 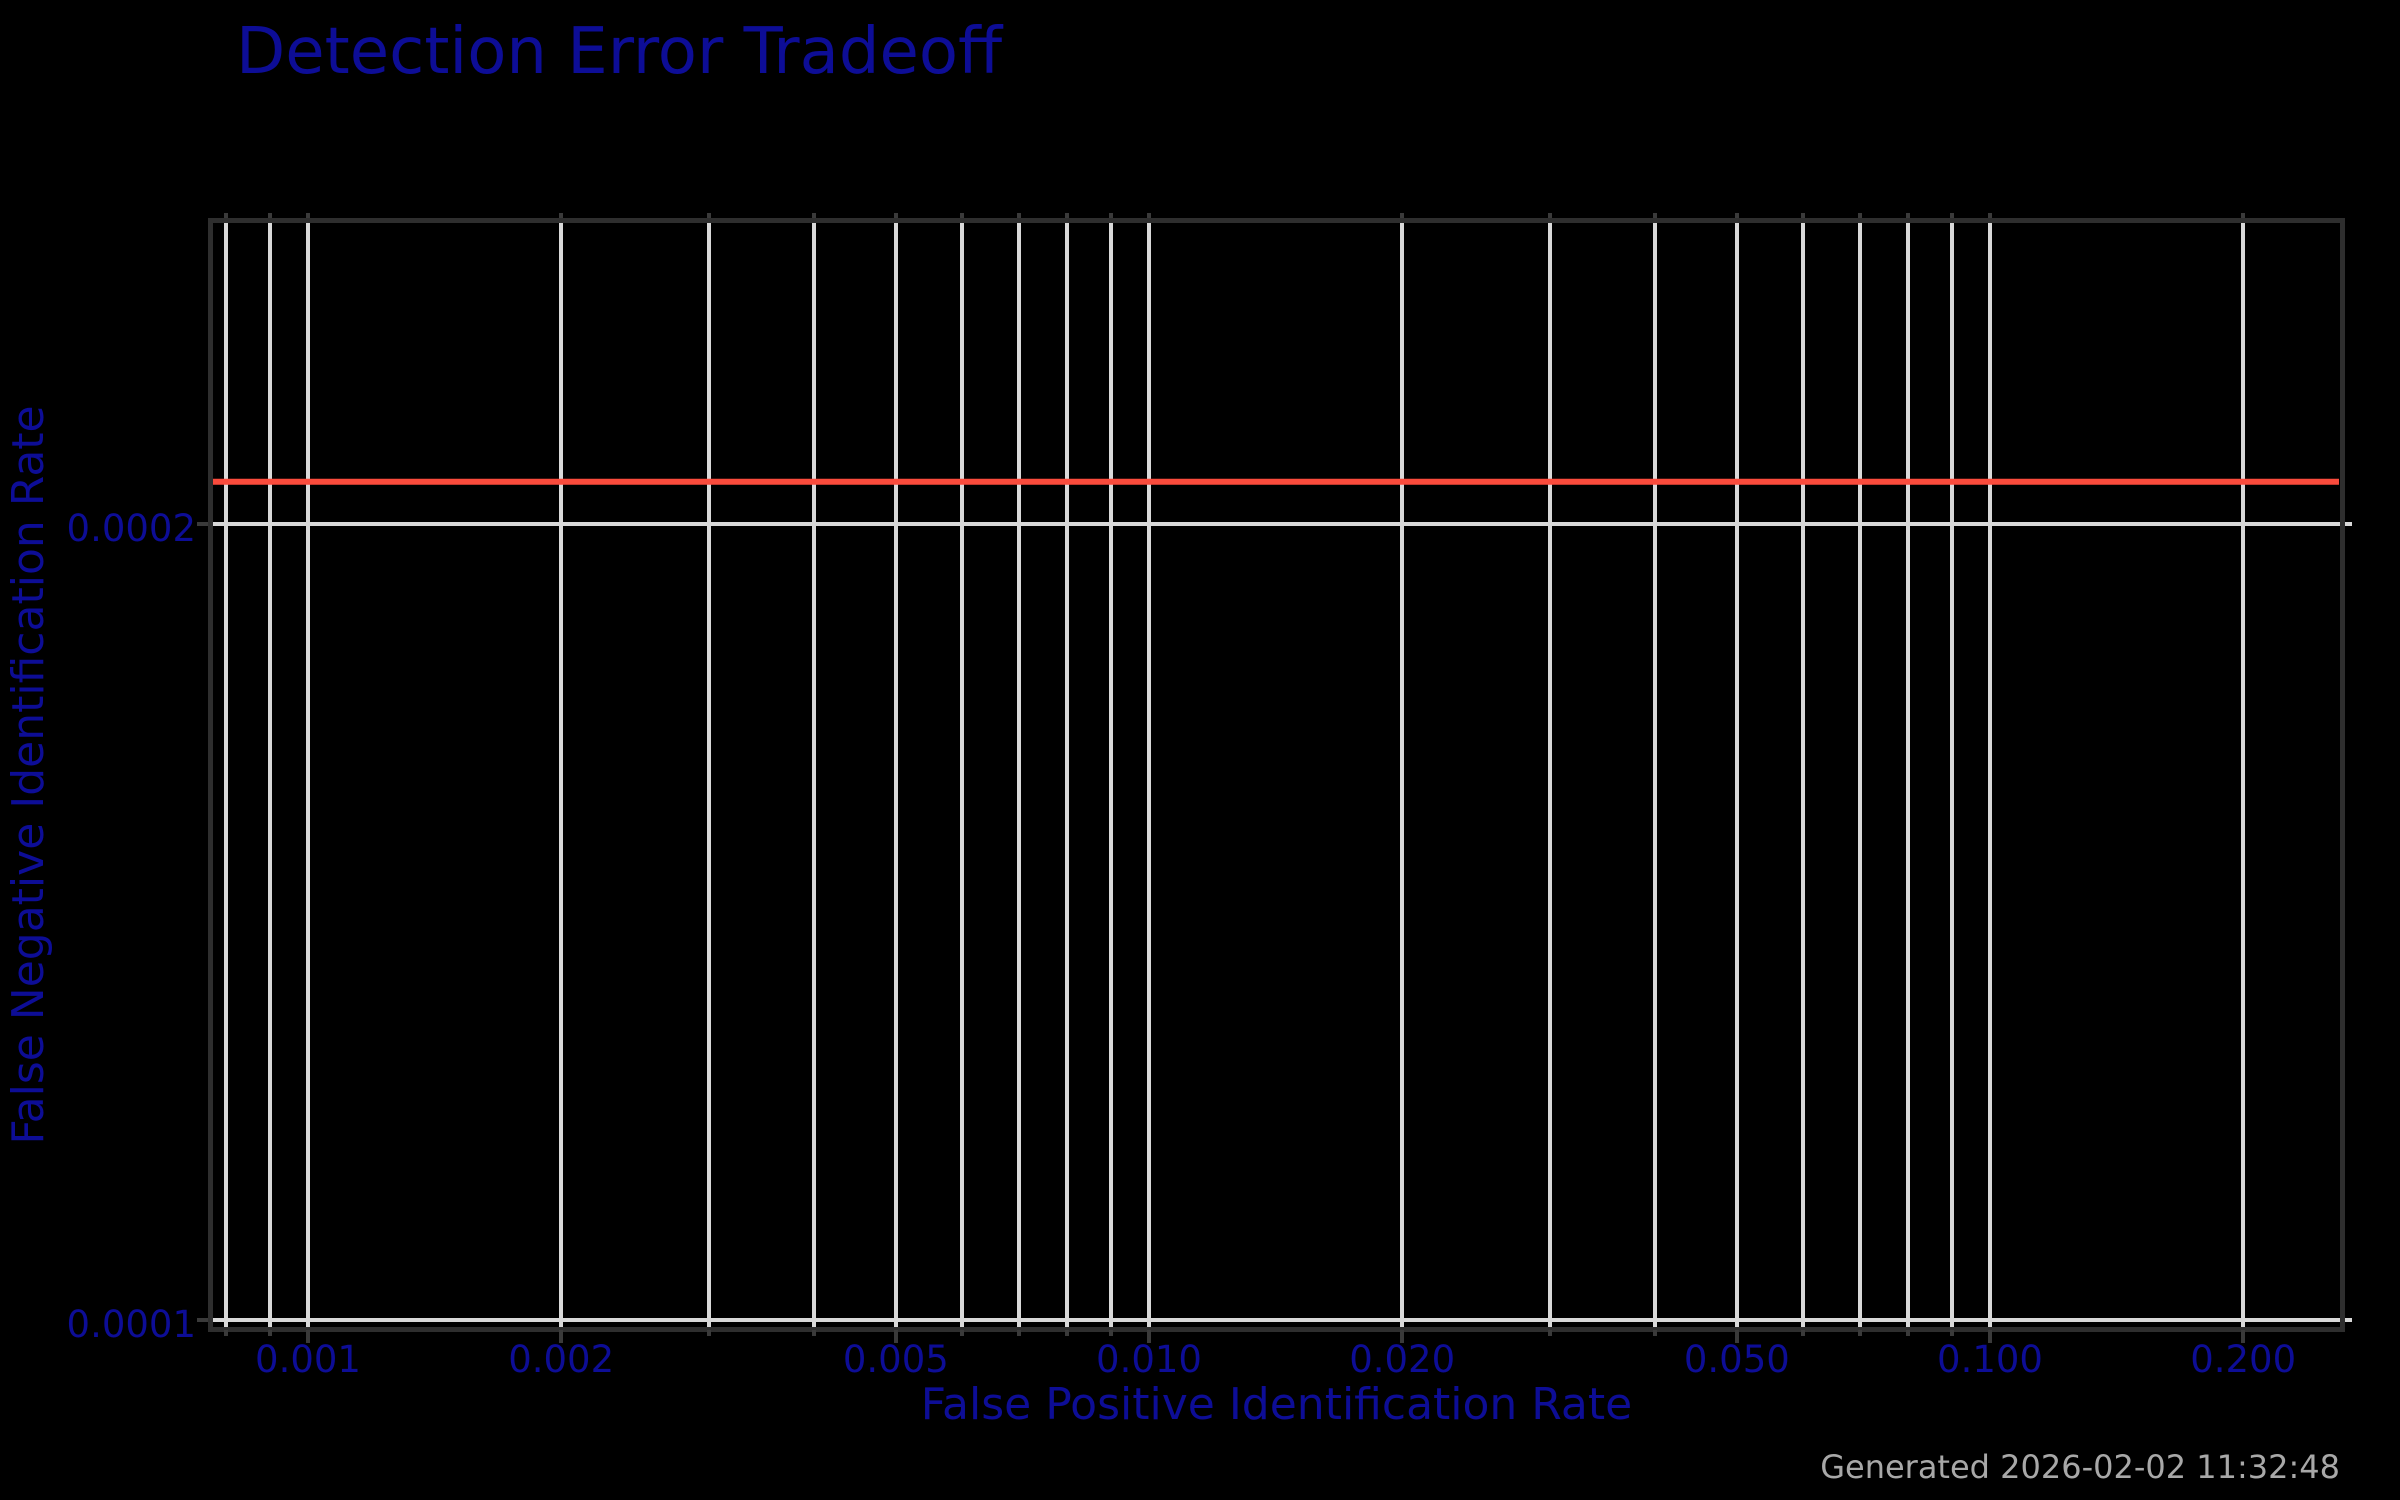 What do you see at coordinates (1149, 1359) in the screenshot?
I see `x-tick-label: 0.010` at bounding box center [1149, 1359].